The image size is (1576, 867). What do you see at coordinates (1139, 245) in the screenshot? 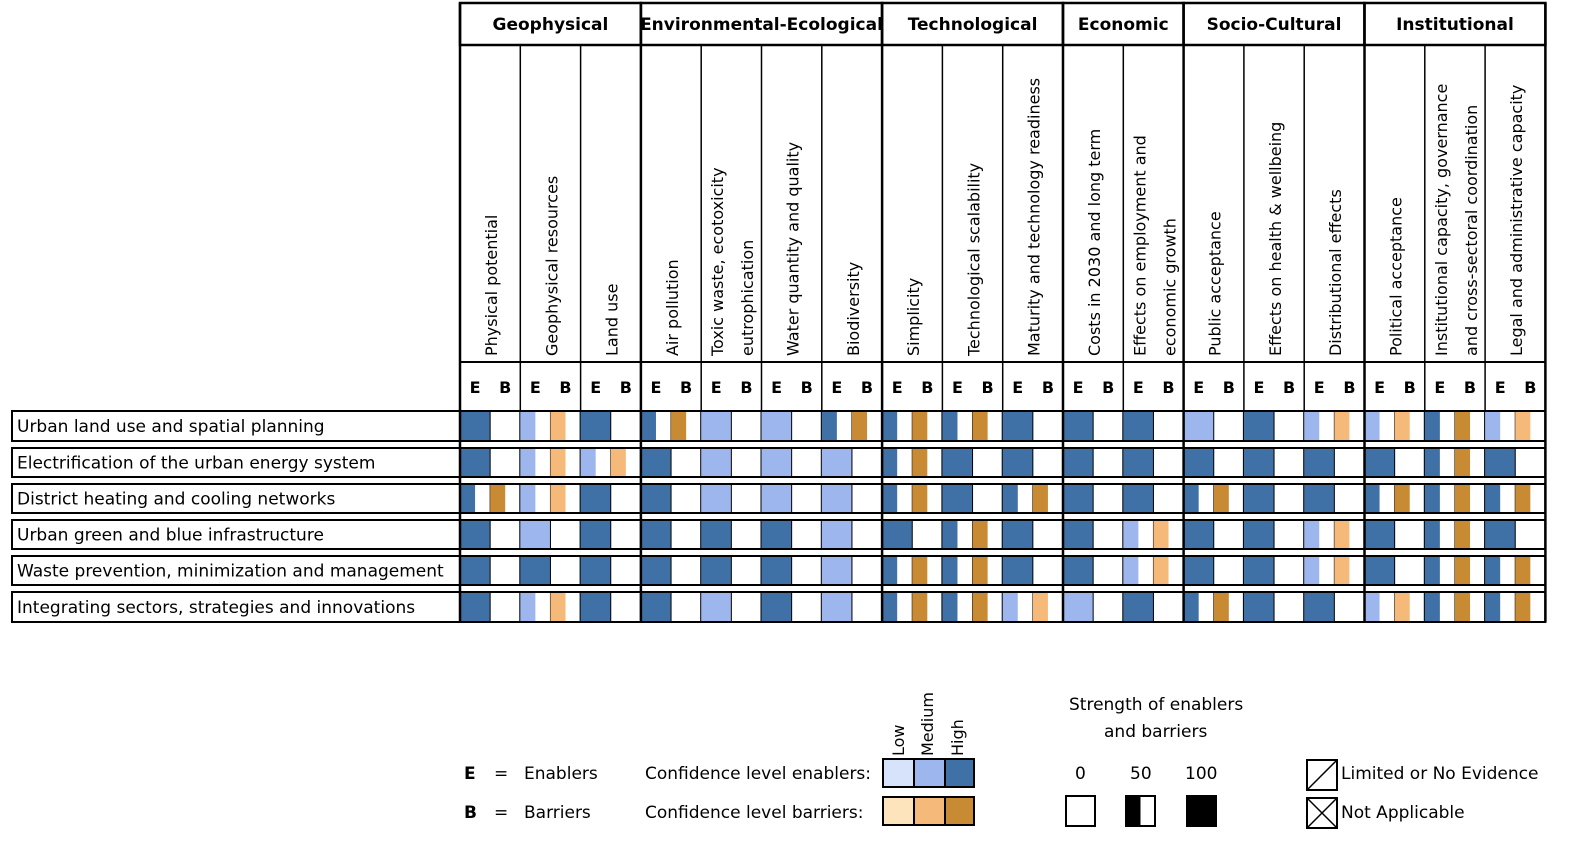
I see `indicator-label: Effects on employment and` at bounding box center [1139, 245].